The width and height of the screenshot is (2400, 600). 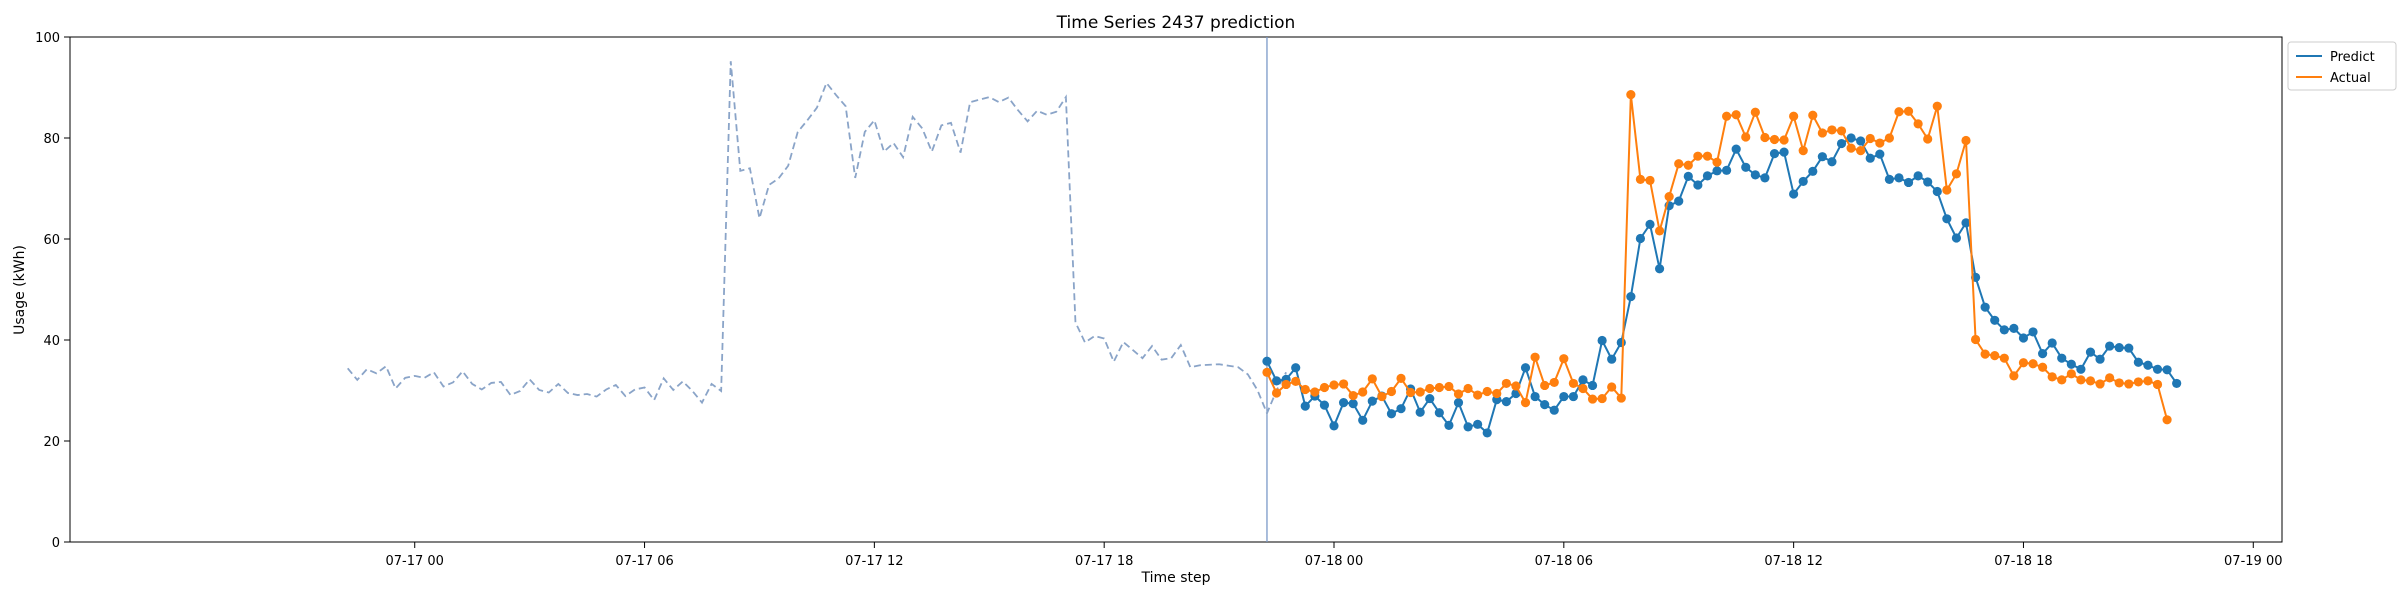 I want to click on legend: Predict Actual, so click(x=2342, y=66).